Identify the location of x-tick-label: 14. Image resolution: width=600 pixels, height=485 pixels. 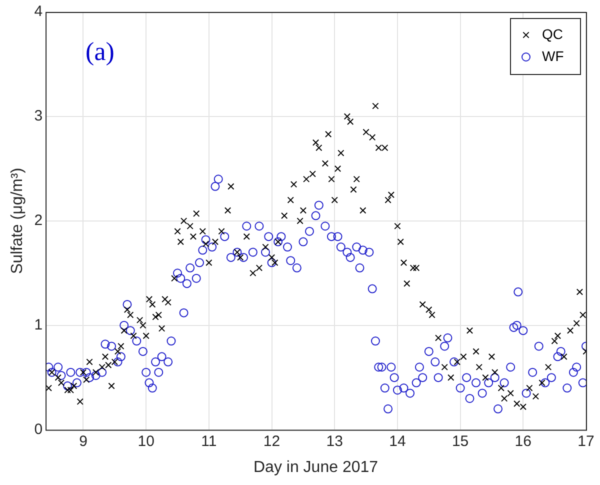
(397, 441).